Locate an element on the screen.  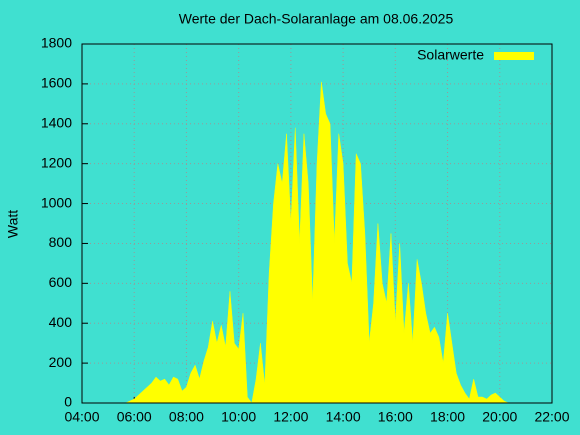
legend-label: Solarwerte is located at coordinates (450, 55).